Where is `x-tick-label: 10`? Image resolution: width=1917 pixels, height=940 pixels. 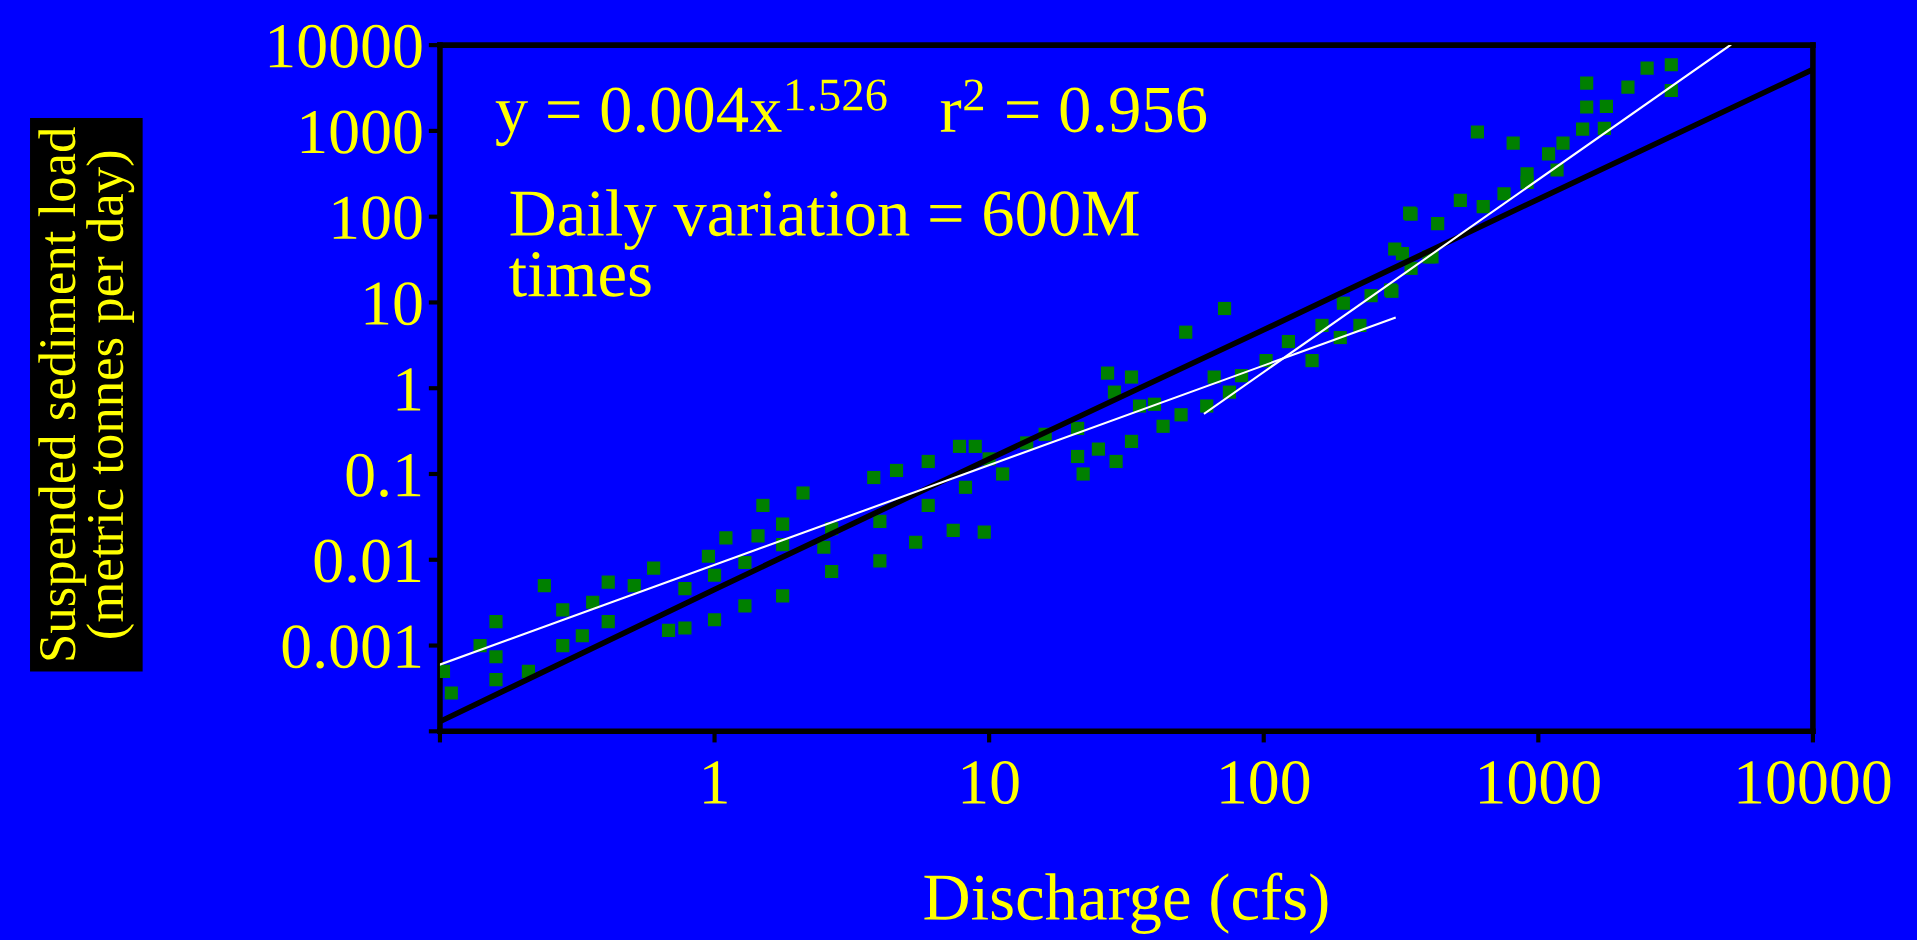 x-tick-label: 10 is located at coordinates (990, 782).